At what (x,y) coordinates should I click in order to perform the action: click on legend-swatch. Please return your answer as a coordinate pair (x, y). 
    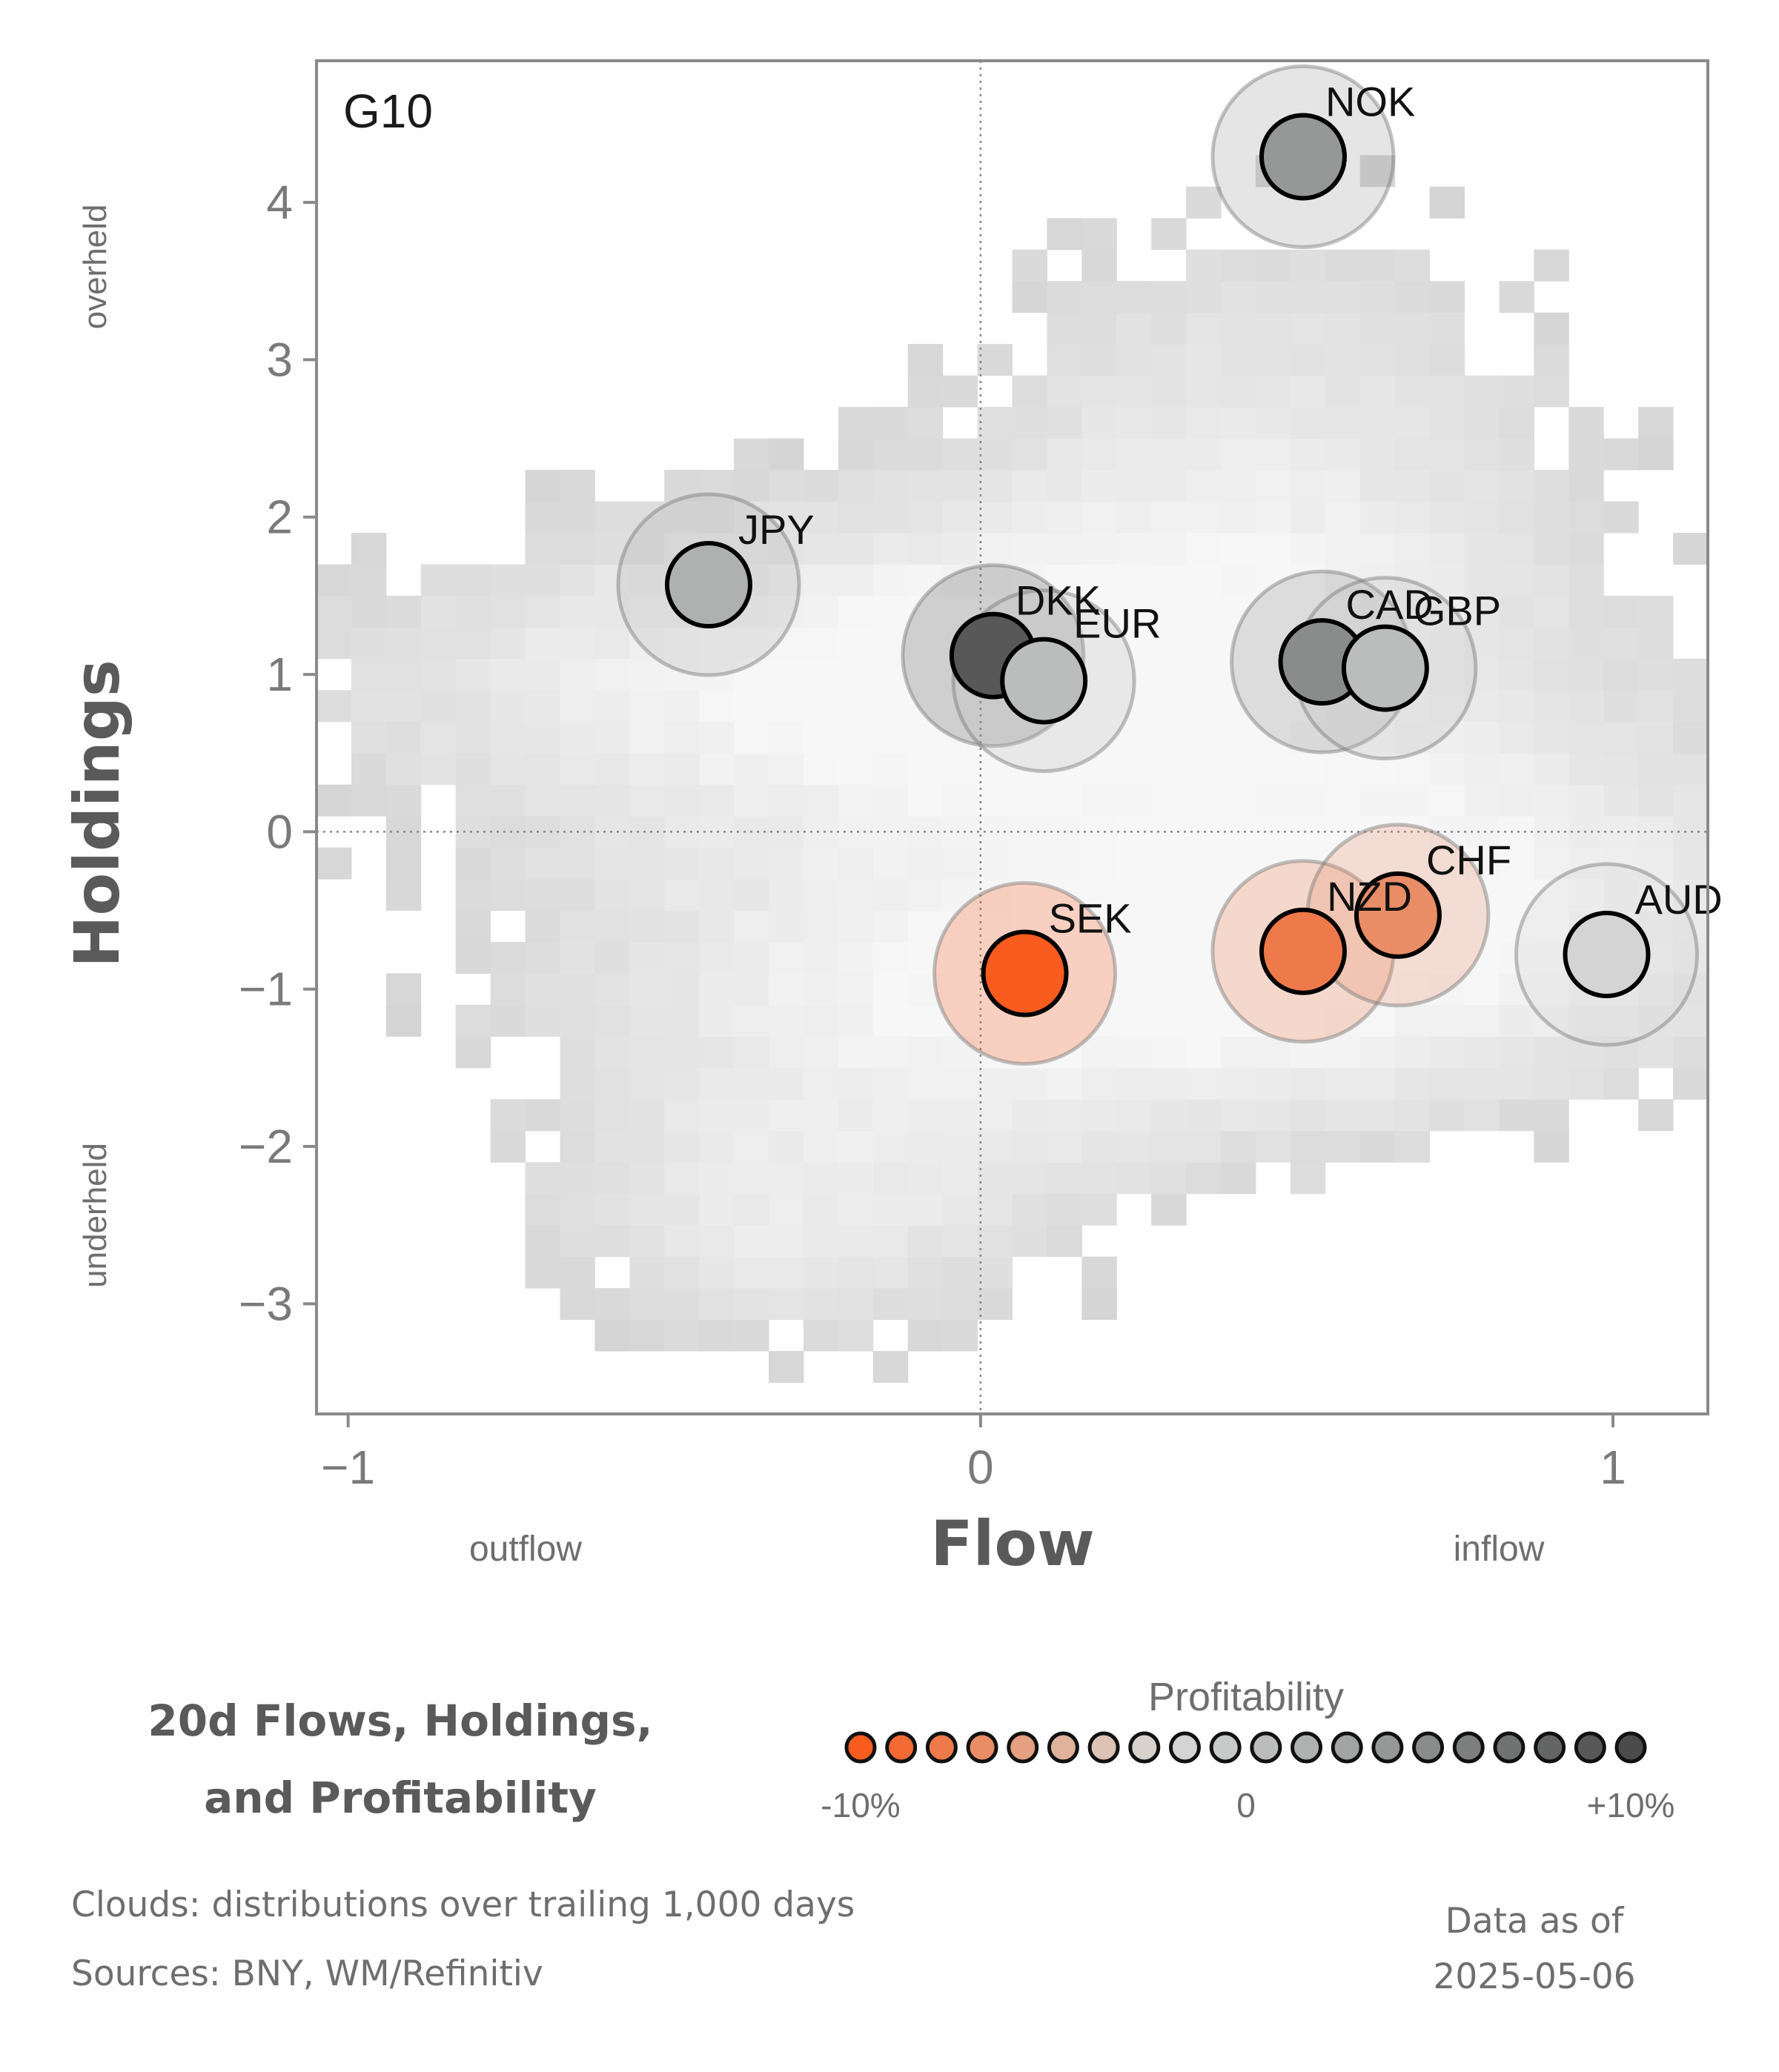
    Looking at the image, I should click on (1550, 1747).